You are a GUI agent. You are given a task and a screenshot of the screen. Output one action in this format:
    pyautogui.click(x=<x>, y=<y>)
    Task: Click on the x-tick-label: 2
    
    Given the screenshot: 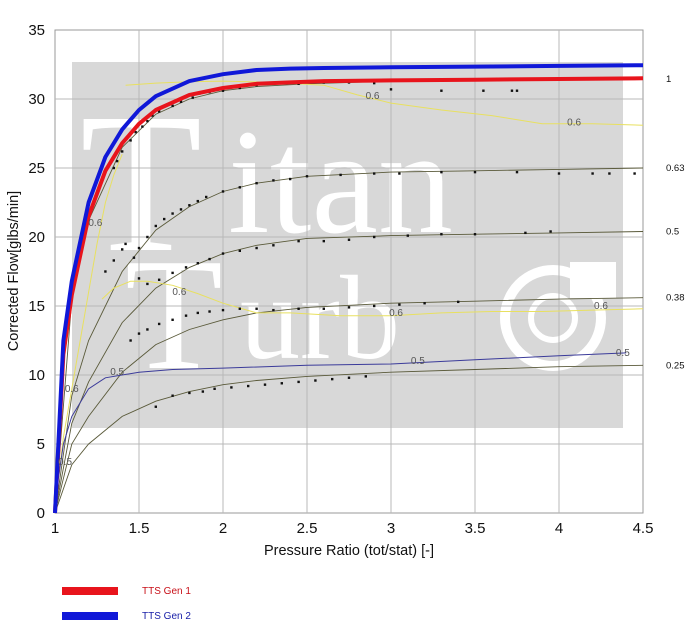 What is the action you would take?
    pyautogui.click(x=223, y=528)
    